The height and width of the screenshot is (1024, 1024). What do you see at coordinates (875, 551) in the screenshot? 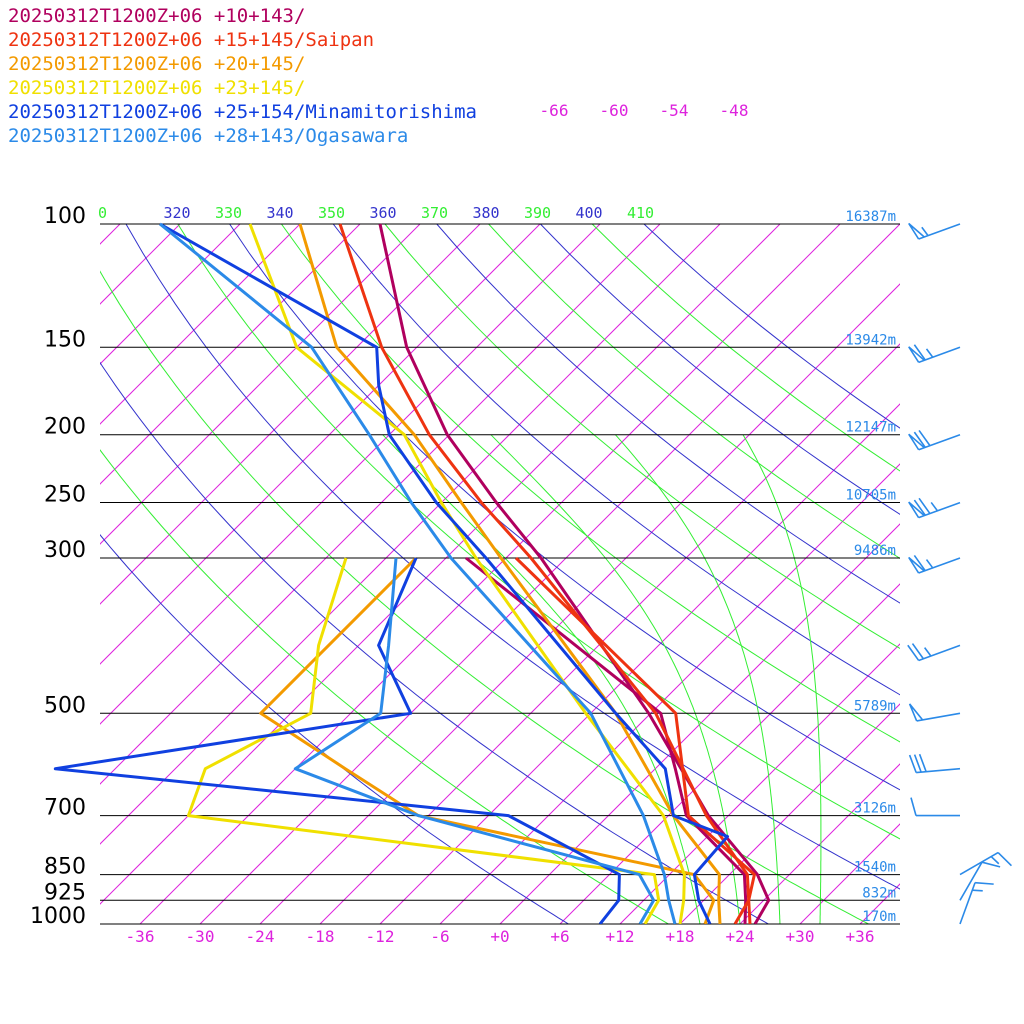
I see `height-label: 9486m` at bounding box center [875, 551].